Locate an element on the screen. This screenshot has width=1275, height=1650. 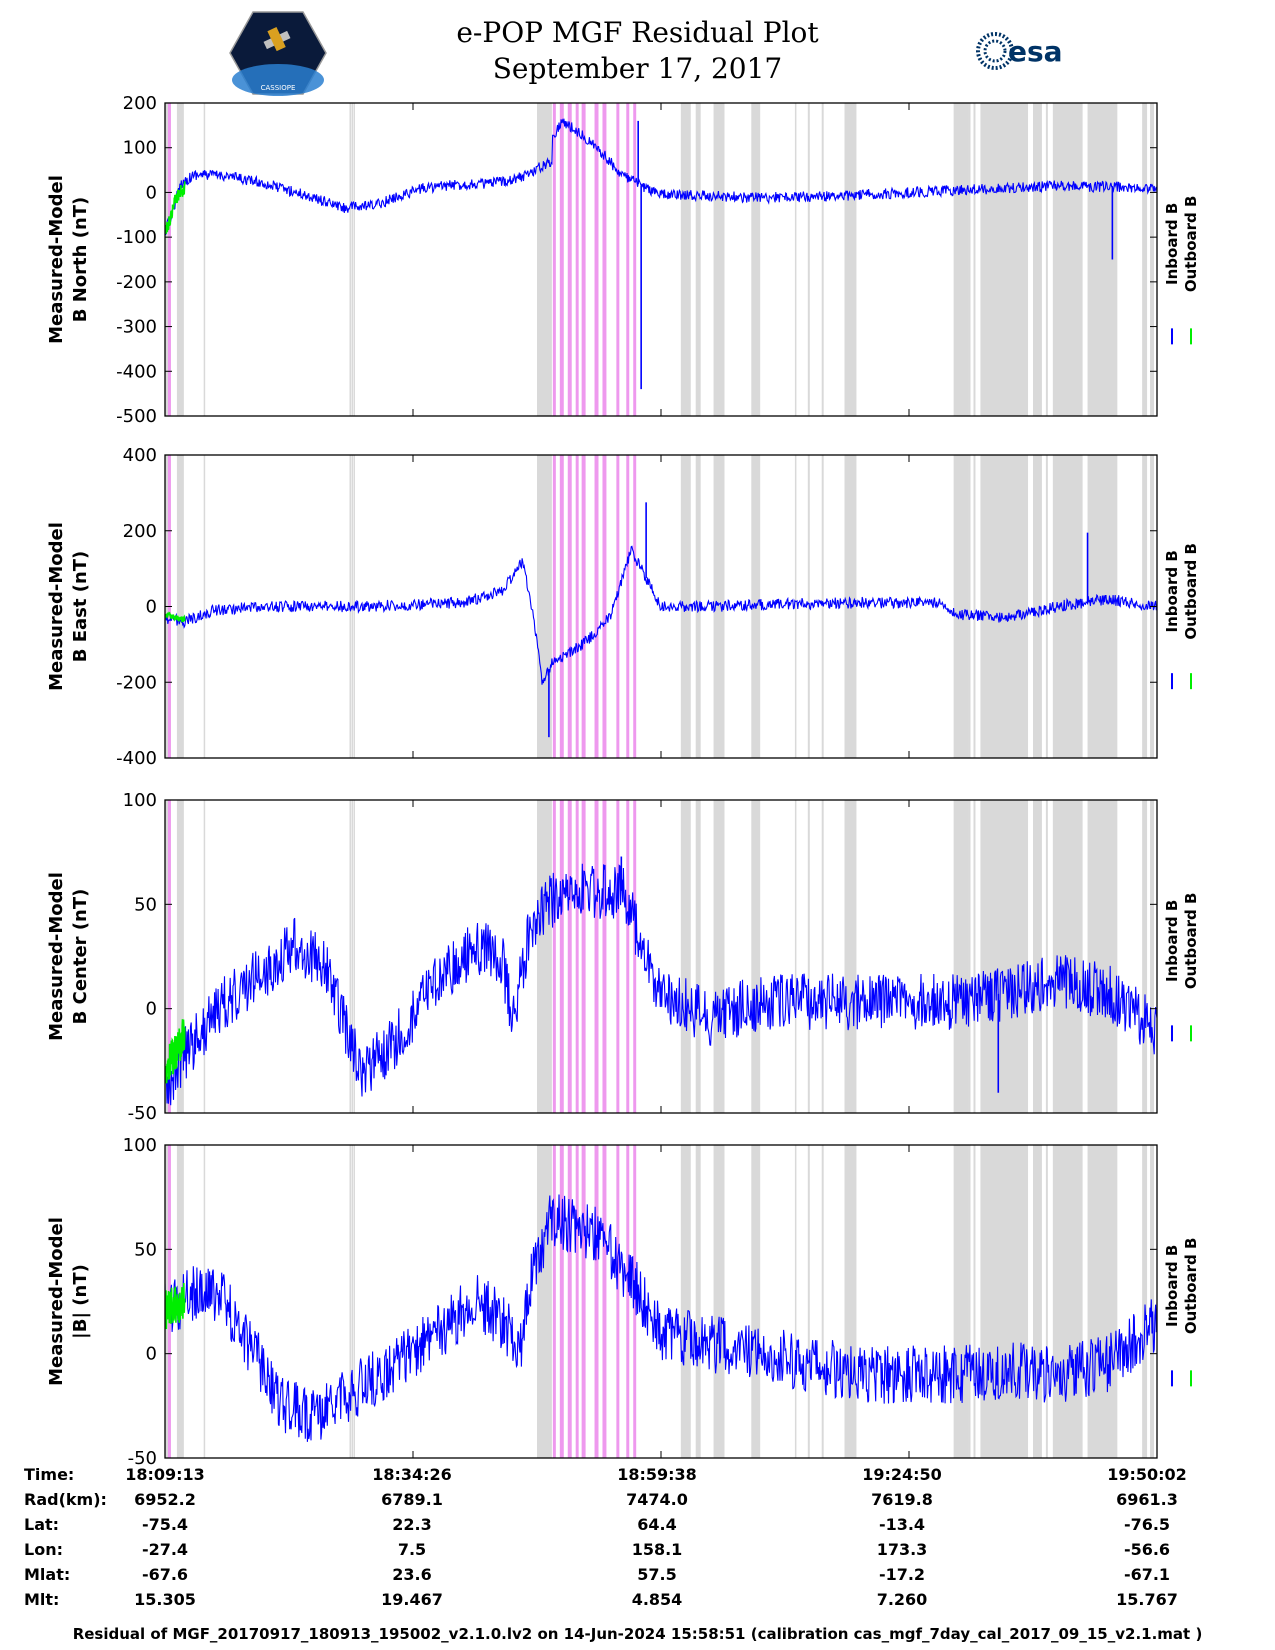
mlat-value: -67.6 is located at coordinates (165, 1574).